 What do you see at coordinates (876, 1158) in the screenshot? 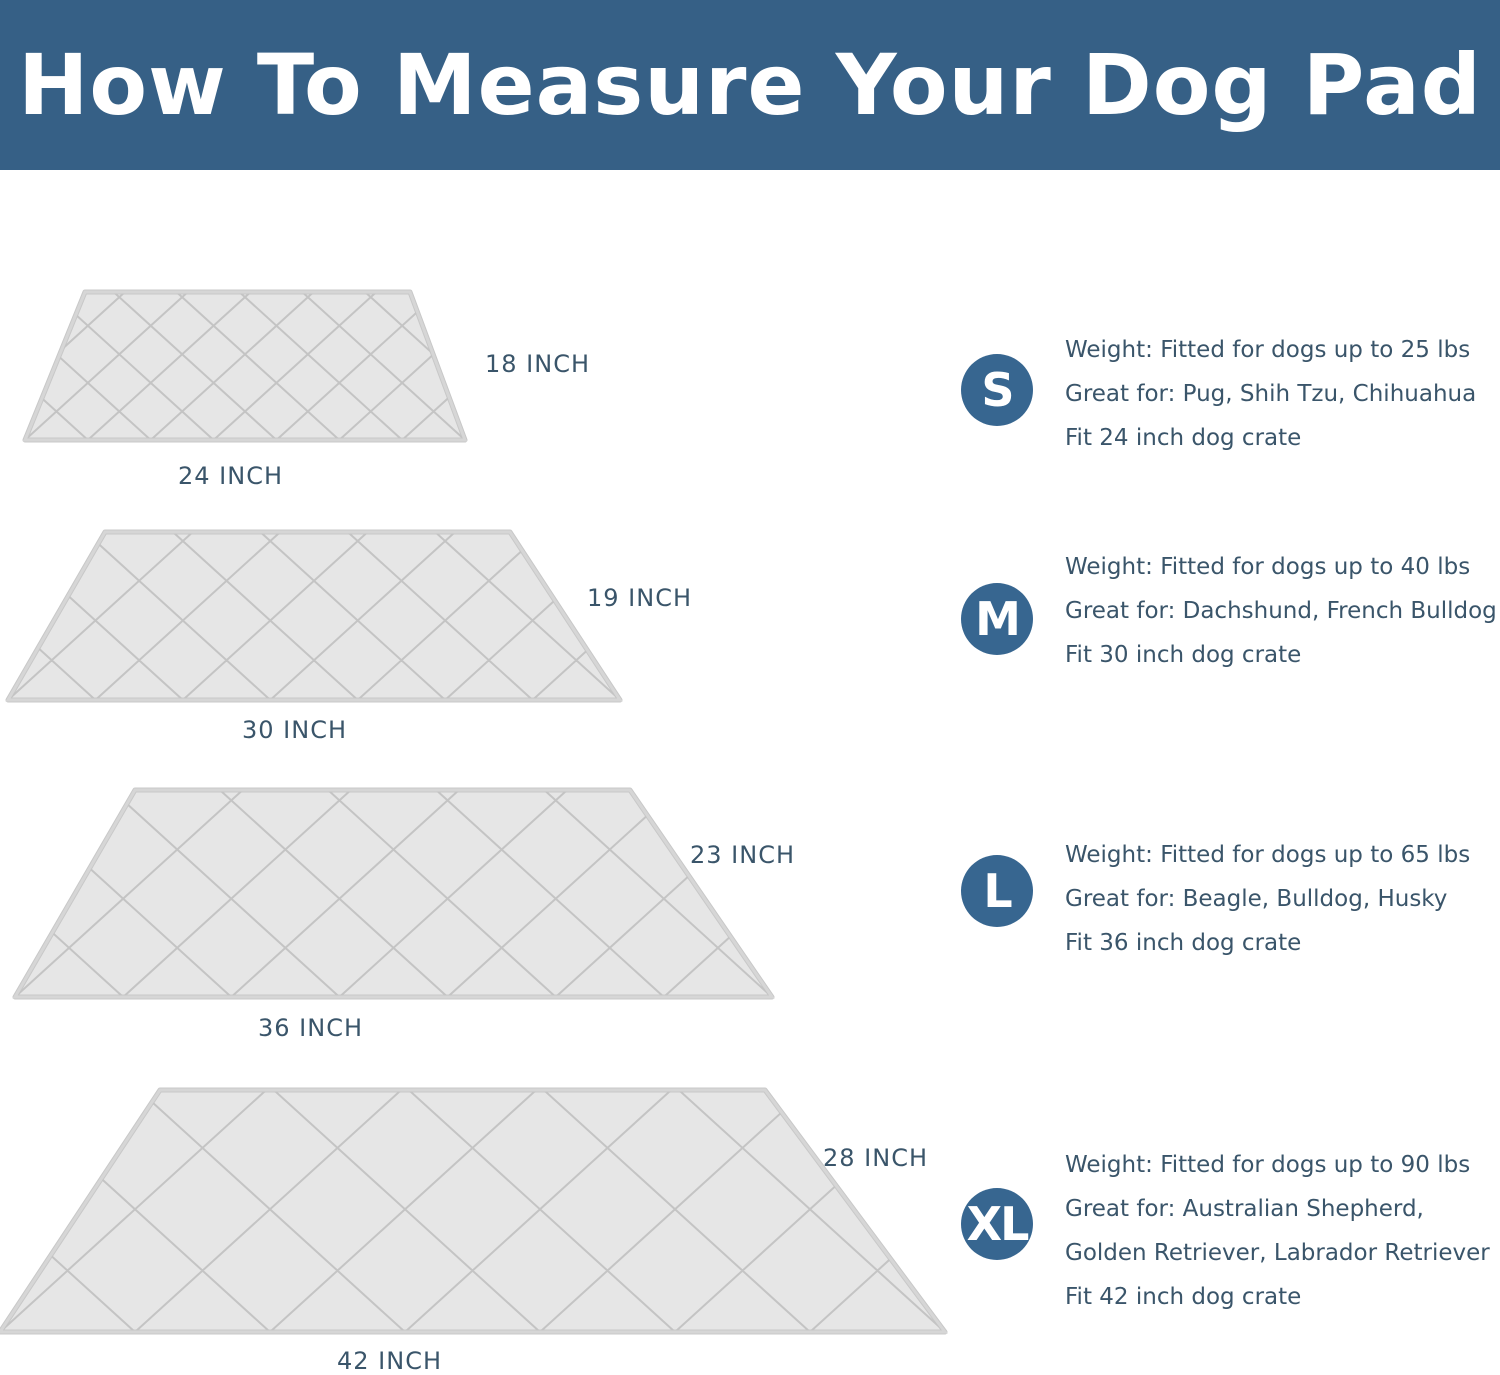
I see `height-label: 28 INCH` at bounding box center [876, 1158].